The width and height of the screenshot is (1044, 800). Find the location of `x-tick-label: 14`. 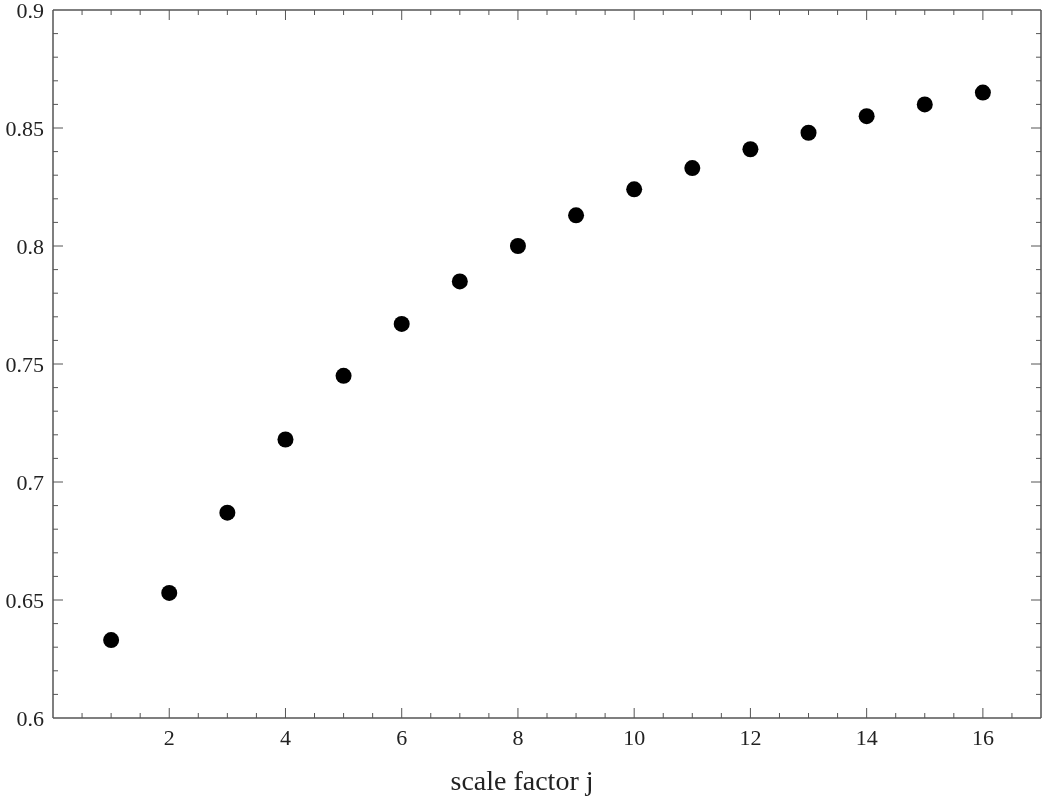

x-tick-label: 14 is located at coordinates (866, 737).